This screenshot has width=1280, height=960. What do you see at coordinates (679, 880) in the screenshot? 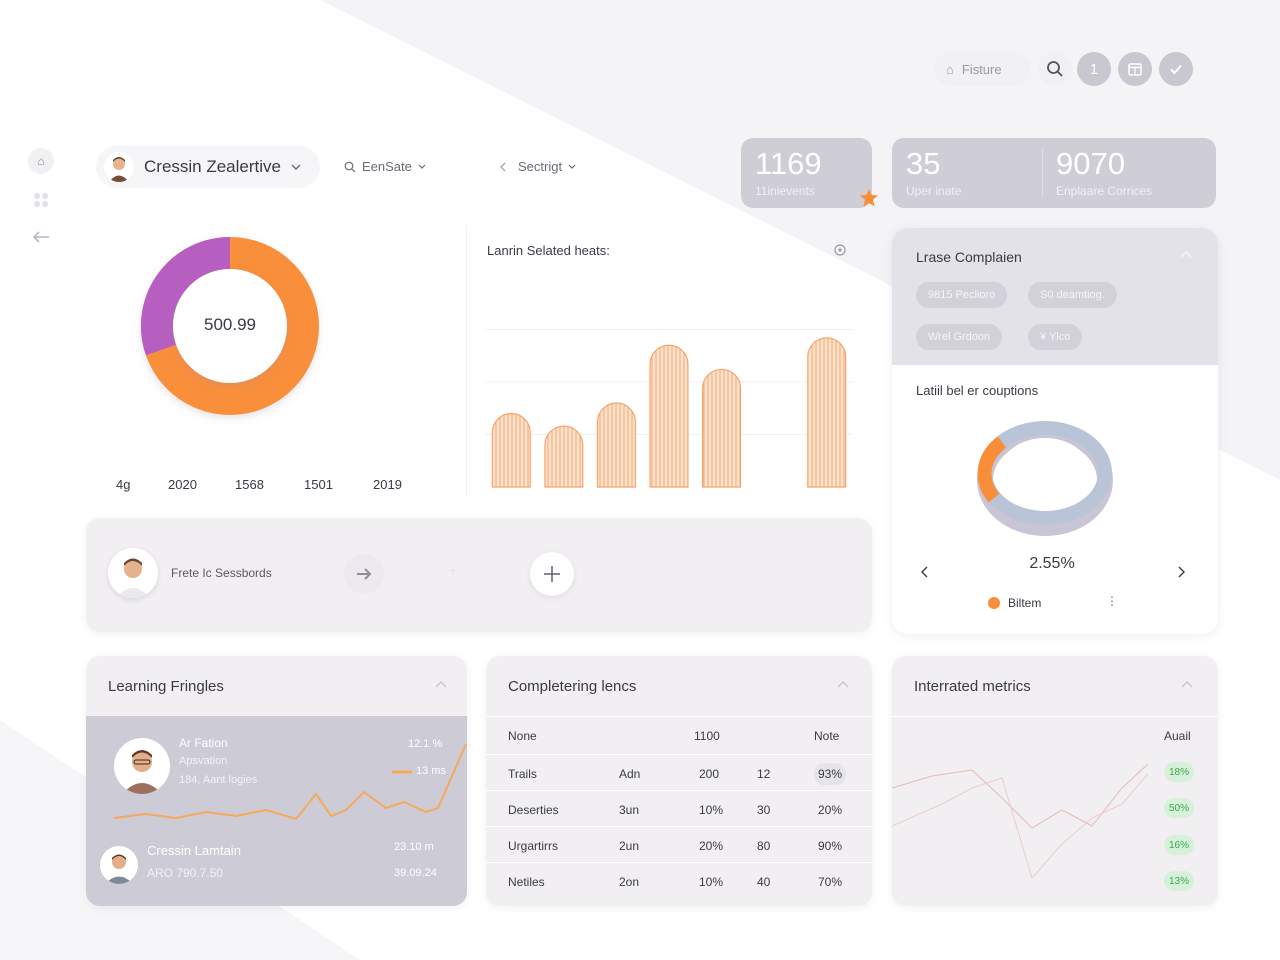
I see `table-row: Netiles 2on 10% 40 70%` at bounding box center [679, 880].